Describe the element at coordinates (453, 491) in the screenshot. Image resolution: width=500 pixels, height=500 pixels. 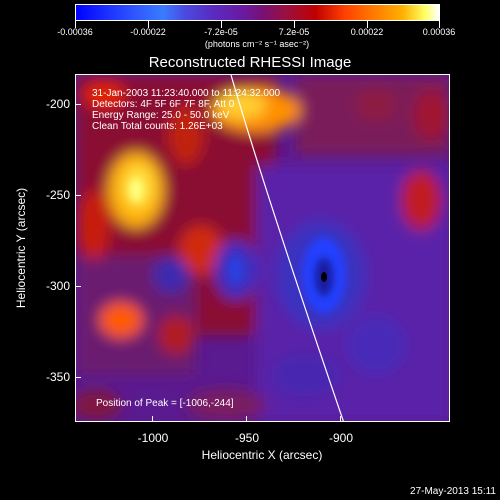
I see `generated-timestamp: 27-May-2013 15:11` at that location.